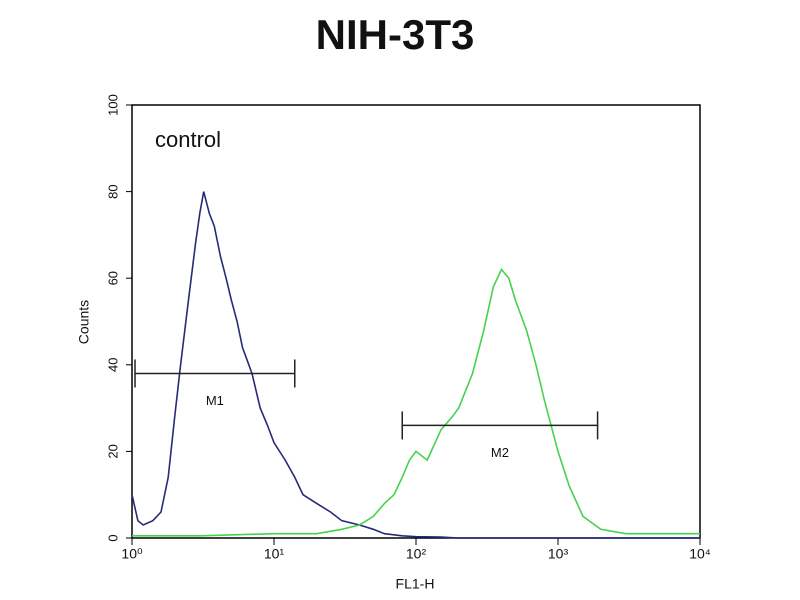  What do you see at coordinates (700, 554) in the screenshot?
I see `x-tick-label: 10⁴` at bounding box center [700, 554].